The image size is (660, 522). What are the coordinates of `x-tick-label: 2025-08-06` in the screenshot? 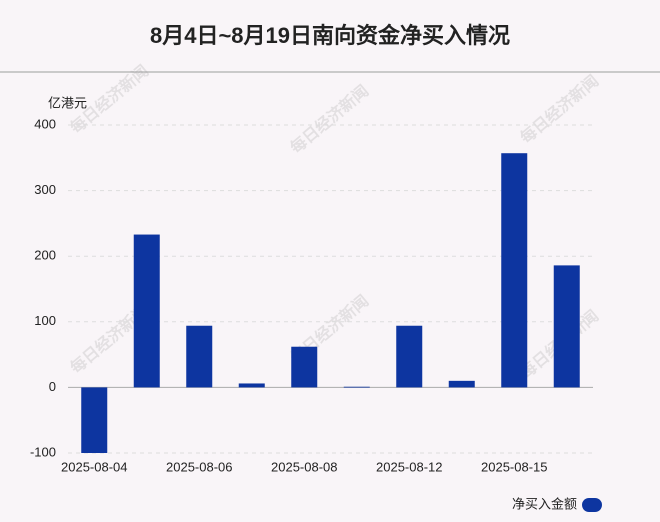 It's located at (199, 466).